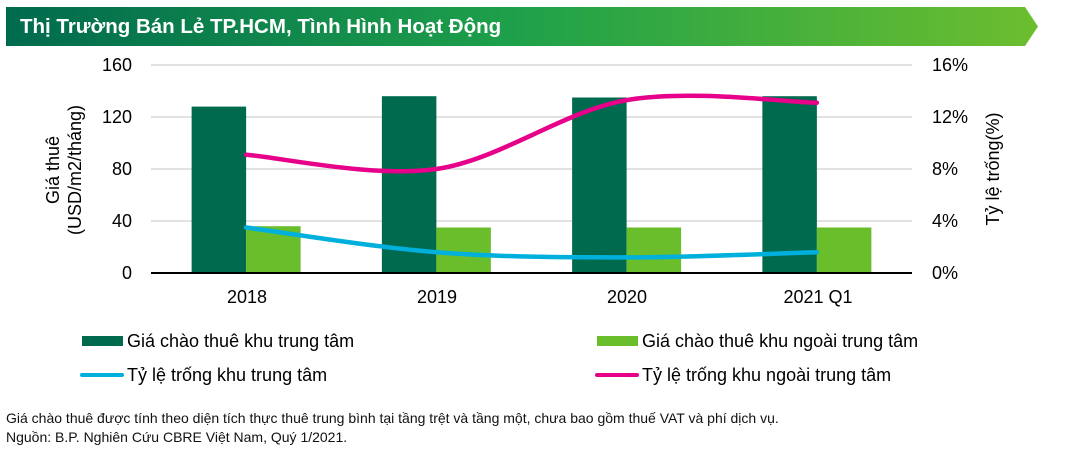 The image size is (1065, 469). I want to click on legend-item-cbd-vacancy: Tỷ lệ trống khu trung tâm, so click(203, 375).